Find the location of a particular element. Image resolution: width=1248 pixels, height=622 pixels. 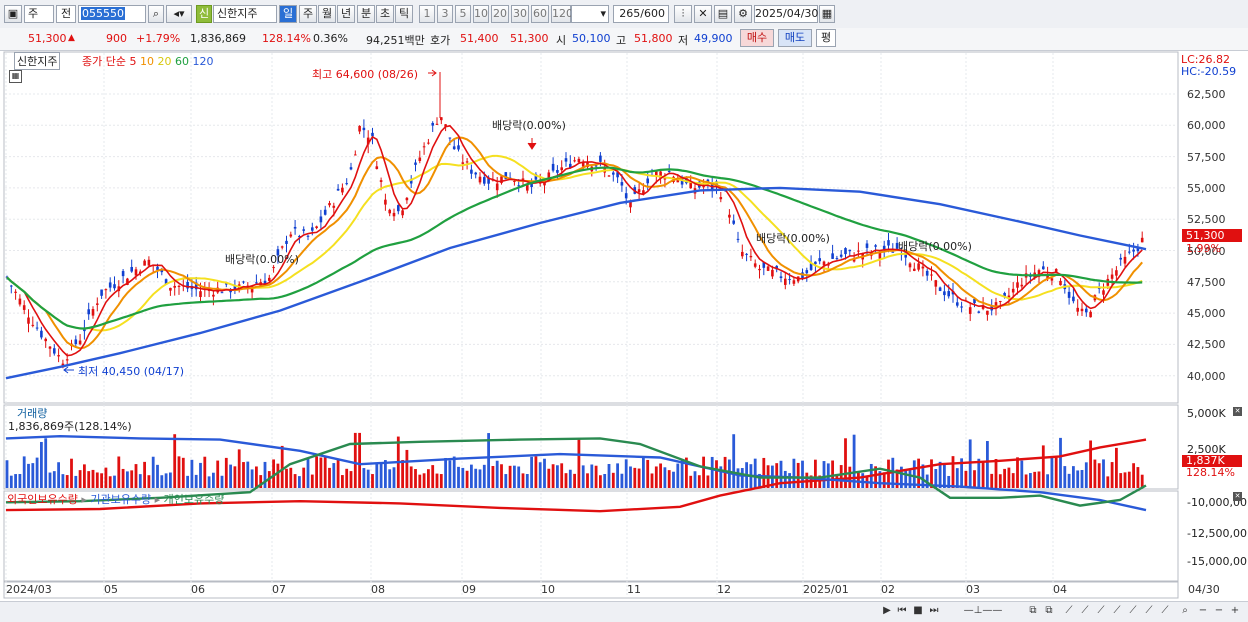

ruler-icon: ⟋ is located at coordinates (1101, 610).